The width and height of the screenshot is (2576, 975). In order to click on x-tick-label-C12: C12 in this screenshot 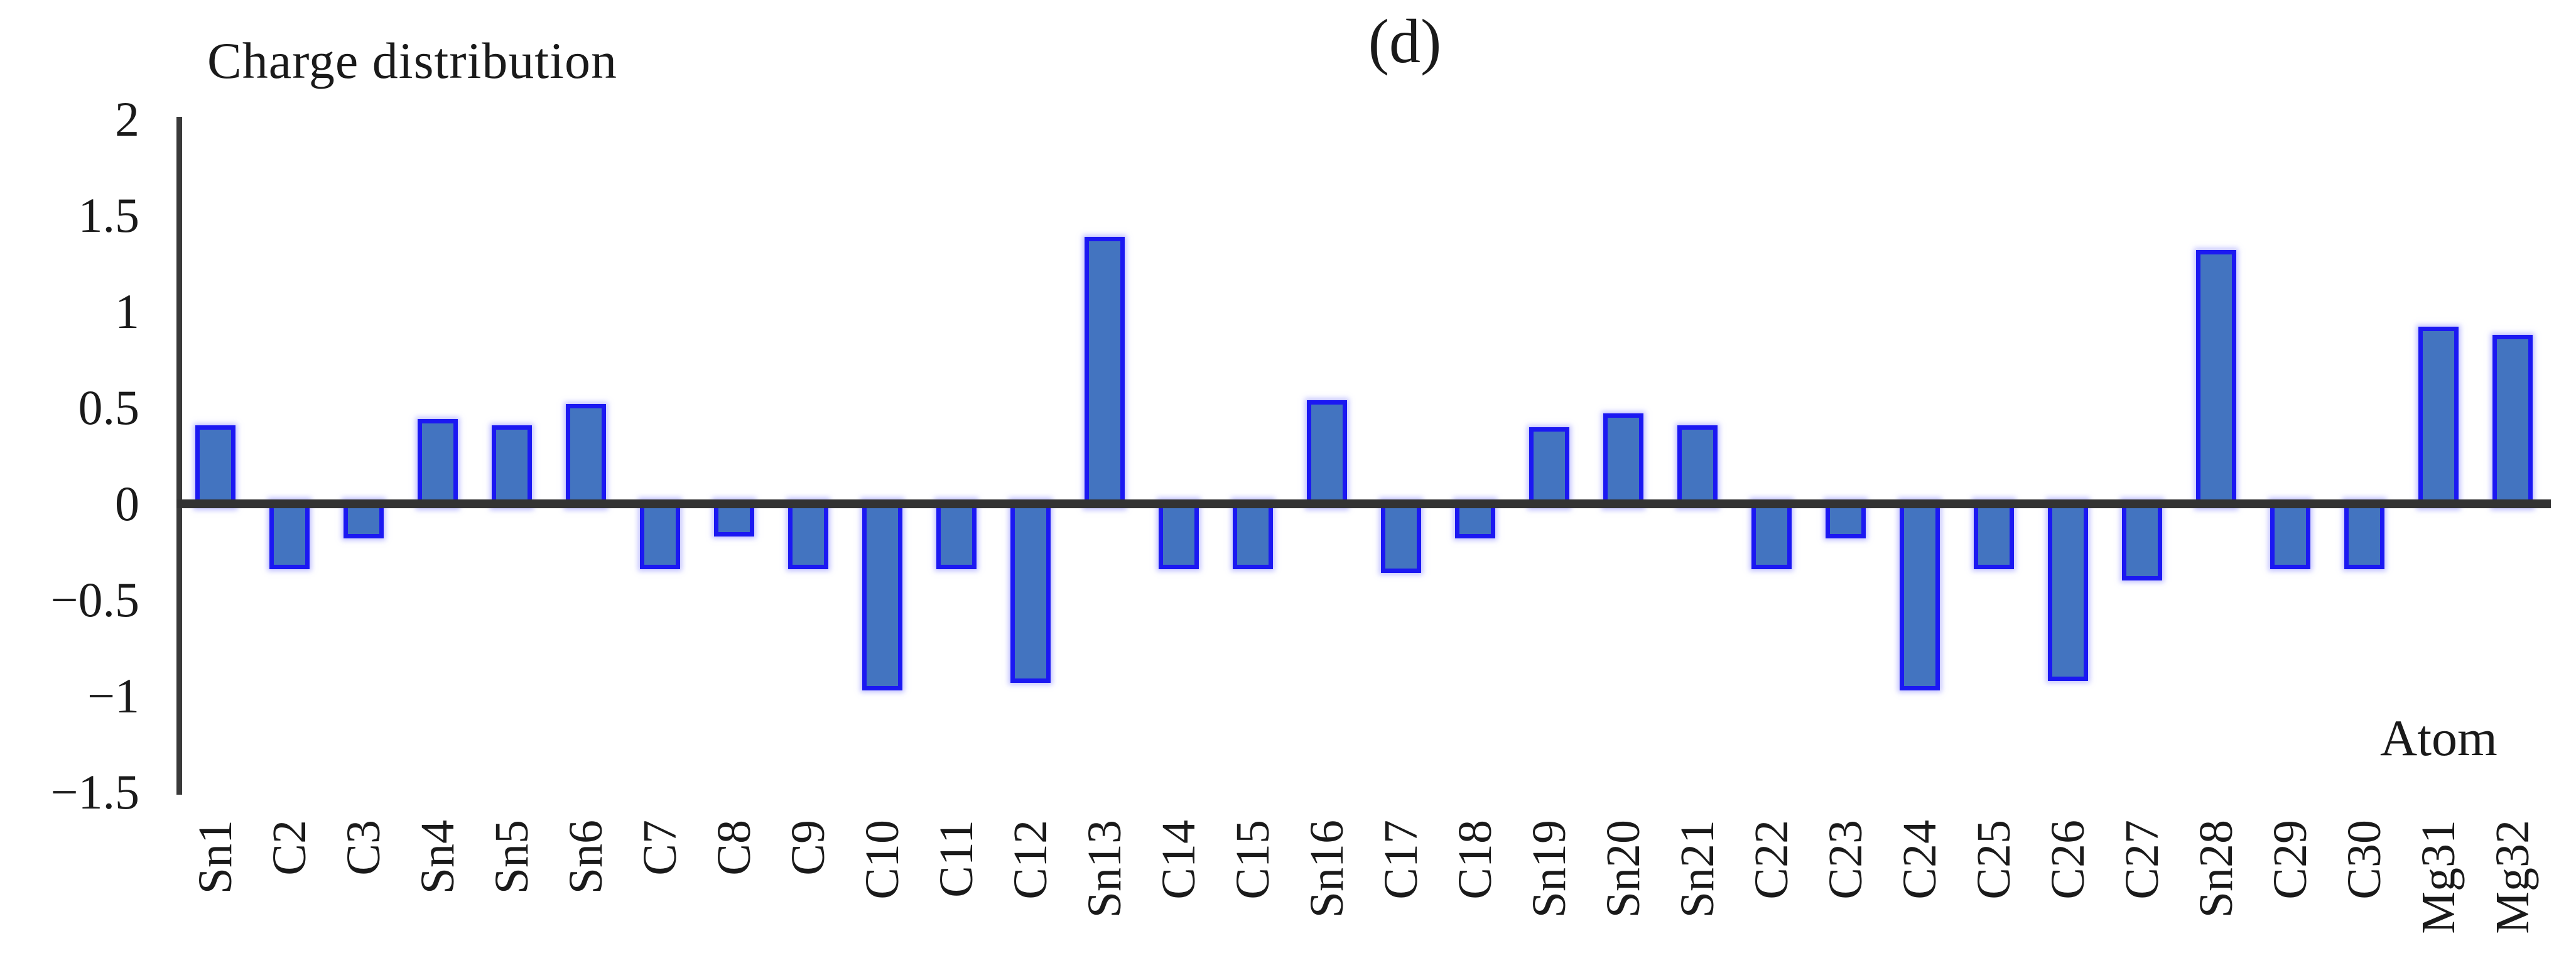, I will do `click(1030, 860)`.